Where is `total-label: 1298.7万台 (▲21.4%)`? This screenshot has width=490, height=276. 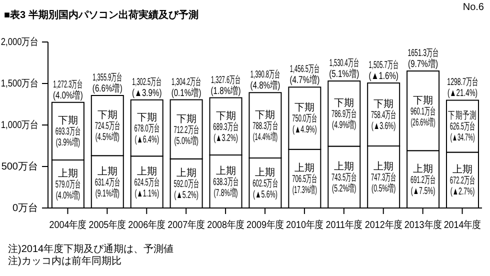 total-label: 1298.7万台 (▲21.4%) is located at coordinates (462, 87).